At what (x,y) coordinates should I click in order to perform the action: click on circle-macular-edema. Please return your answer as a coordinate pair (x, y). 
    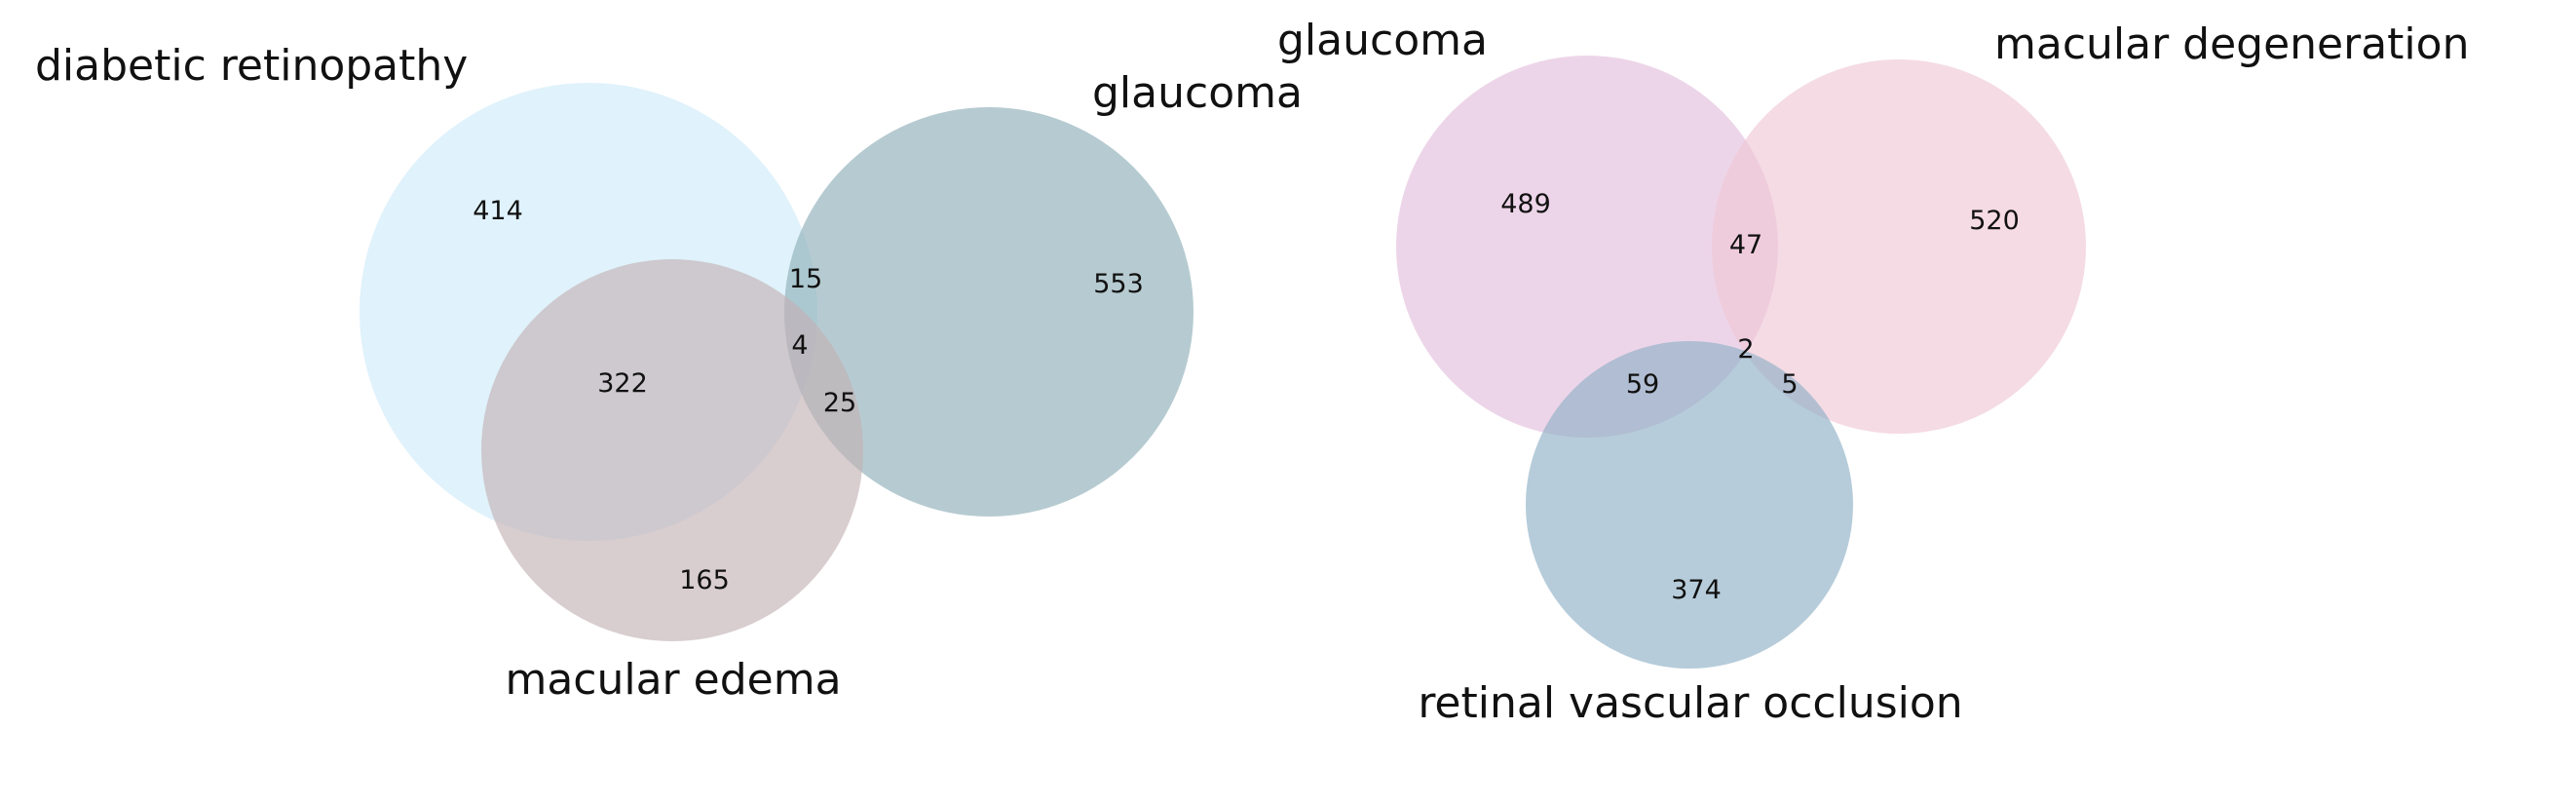
    Looking at the image, I should click on (672, 450).